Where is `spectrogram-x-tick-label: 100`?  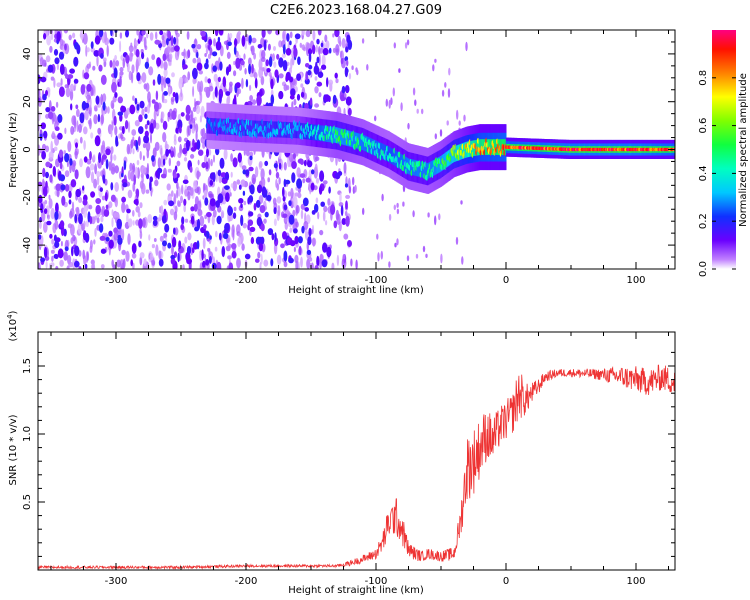
spectrogram-x-tick-label: 100 is located at coordinates (635, 280).